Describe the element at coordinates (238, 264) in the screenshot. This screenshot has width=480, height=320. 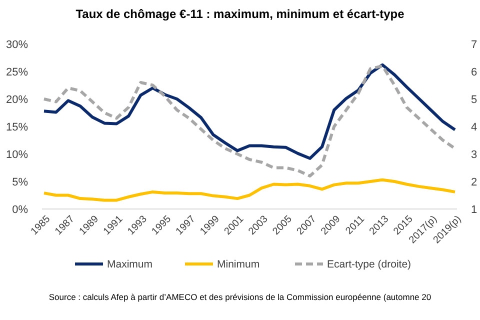
I see `legend-label: Minimum` at that location.